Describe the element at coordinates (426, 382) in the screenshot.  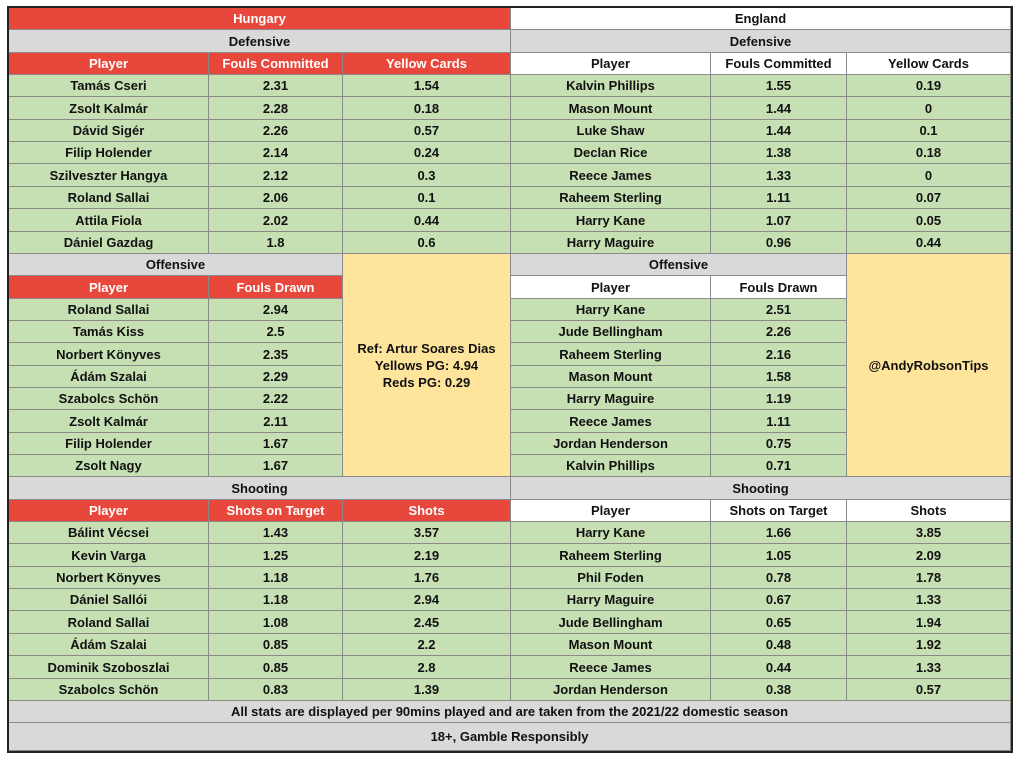
I see `referee-line3: Reds PG: 0.29` at that location.